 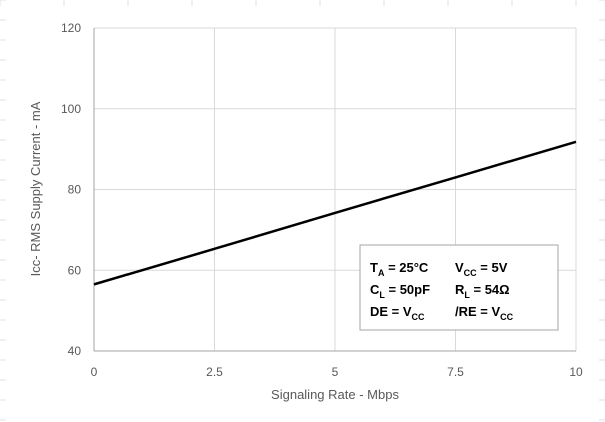 I want to click on x-tick-labels: 0 2.5 5 7.5 10, so click(x=337, y=372).